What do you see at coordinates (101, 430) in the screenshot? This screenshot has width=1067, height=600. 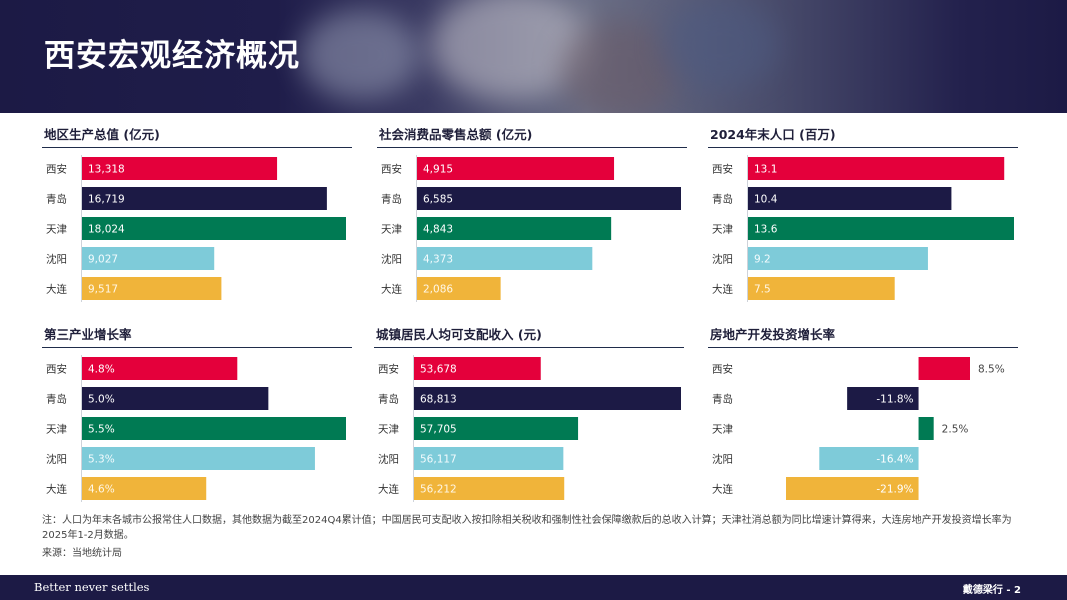 I see `data-label: 5.5%` at bounding box center [101, 430].